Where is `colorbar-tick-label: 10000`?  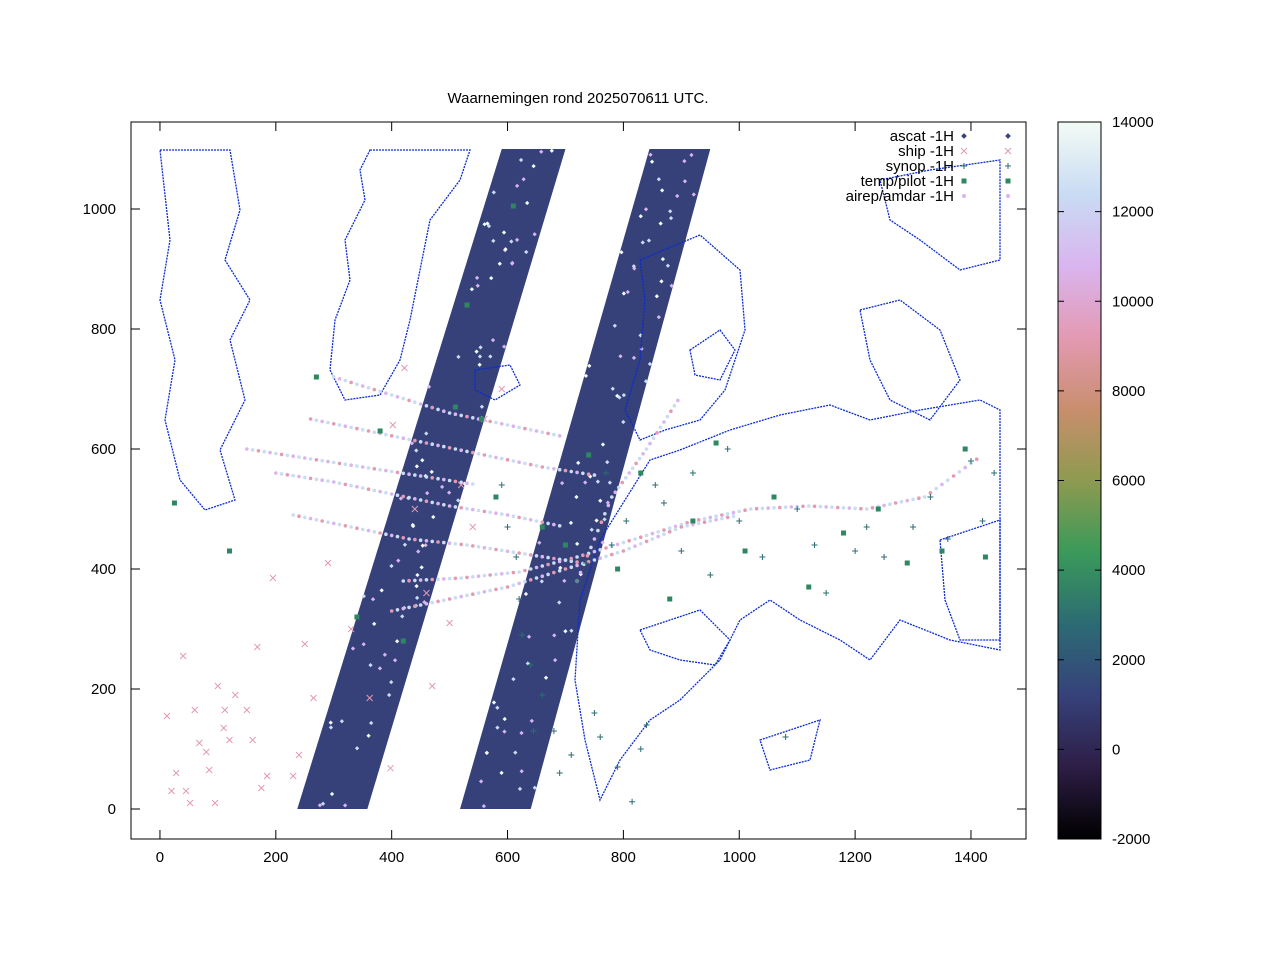 colorbar-tick-label: 10000 is located at coordinates (1133, 301).